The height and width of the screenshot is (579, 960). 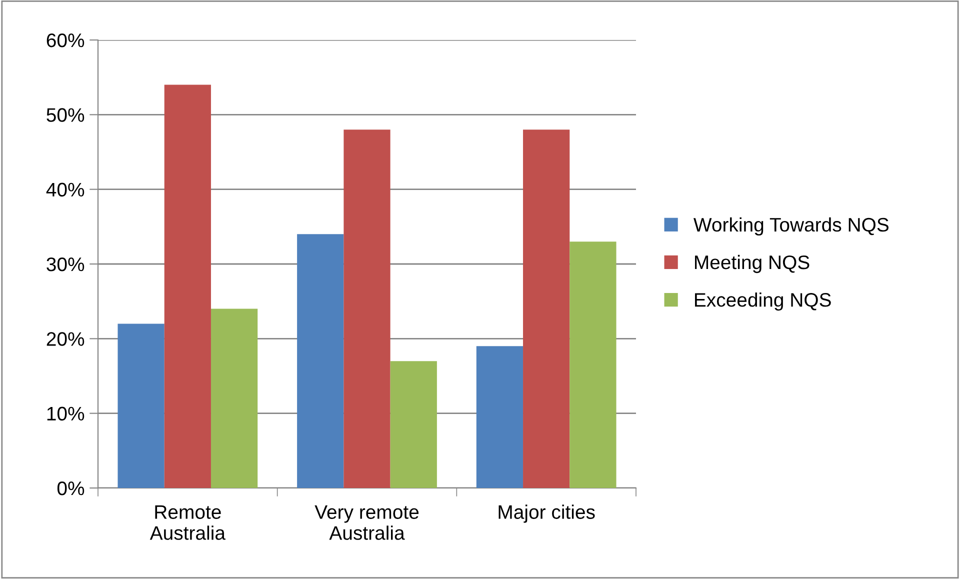 What do you see at coordinates (65, 413) in the screenshot?
I see `y-tick-label: 10%` at bounding box center [65, 413].